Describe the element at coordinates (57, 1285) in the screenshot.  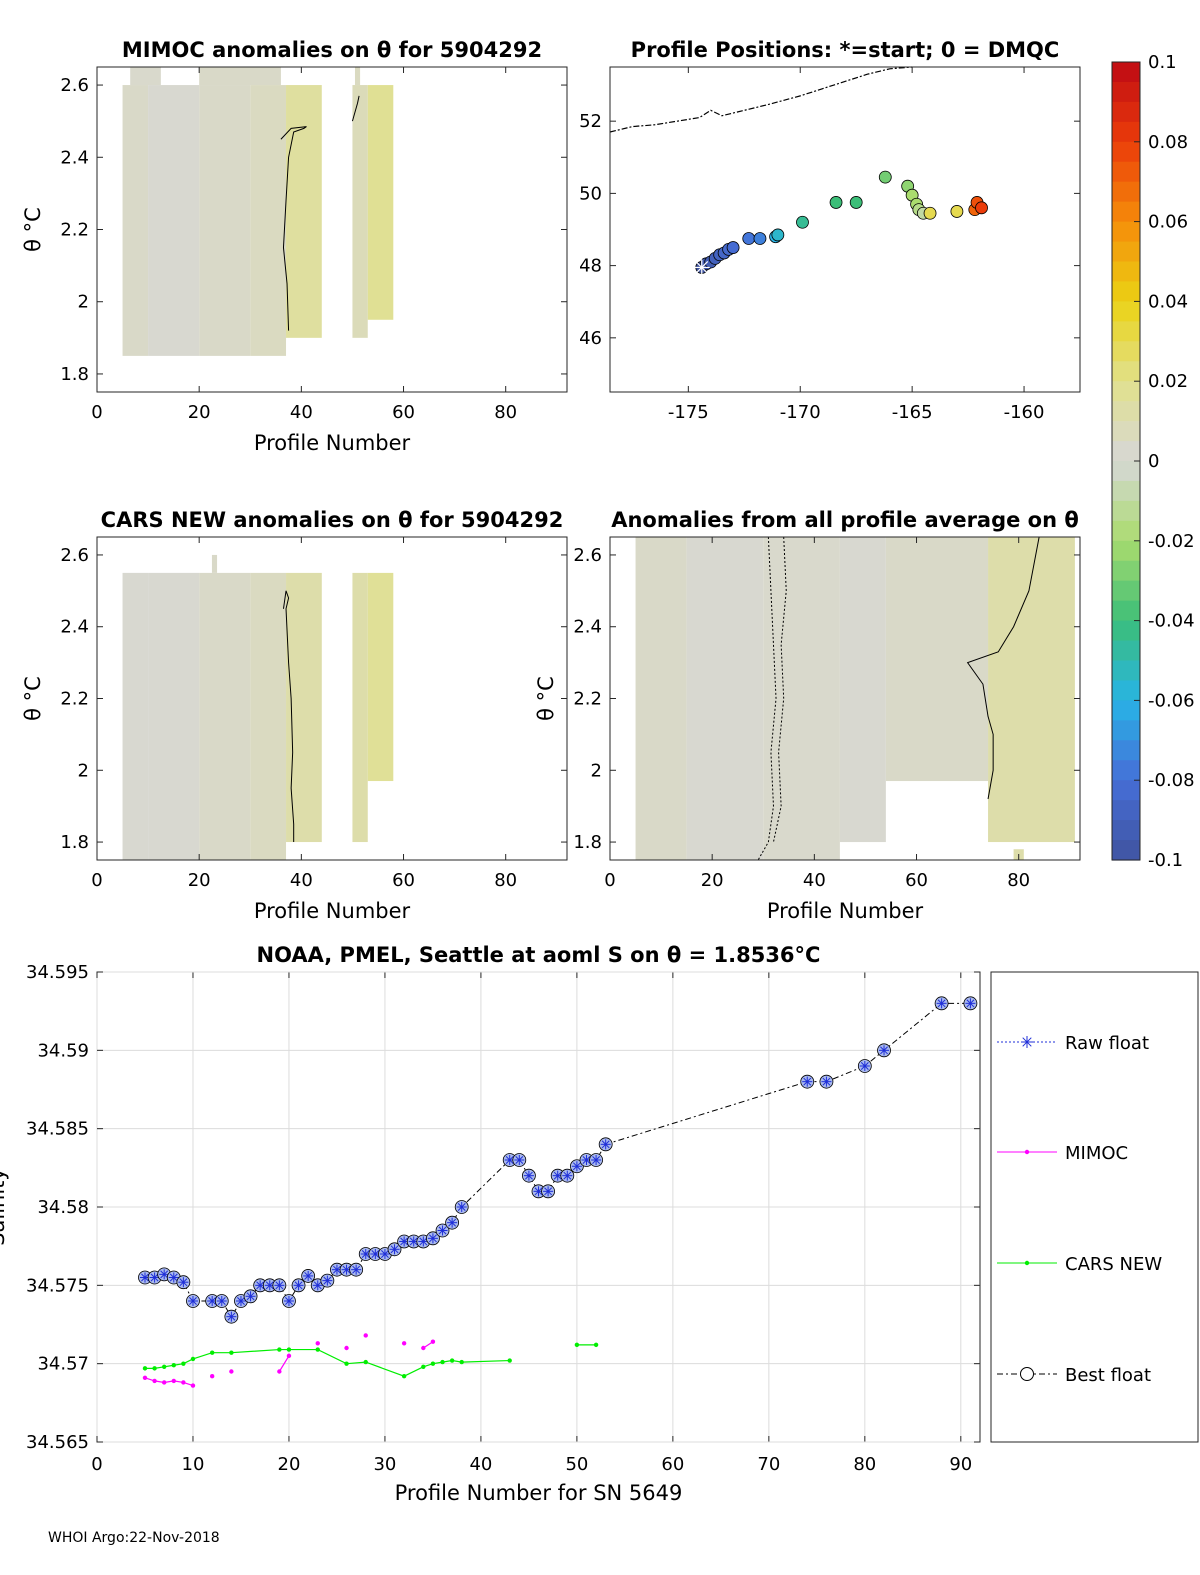
I see `salinity-ytick-label: 34.575` at that location.